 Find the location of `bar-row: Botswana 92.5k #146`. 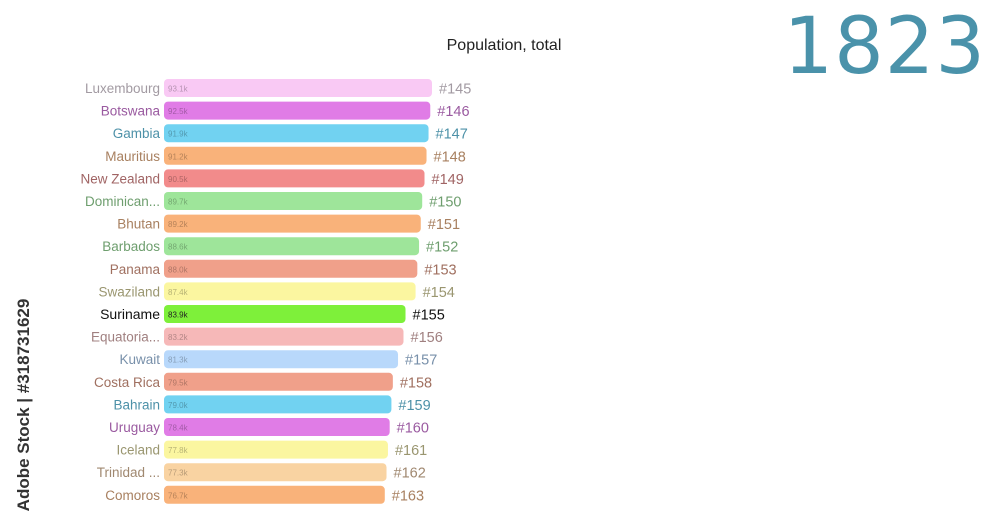

bar-row: Botswana 92.5k #146 is located at coordinates (285, 110).